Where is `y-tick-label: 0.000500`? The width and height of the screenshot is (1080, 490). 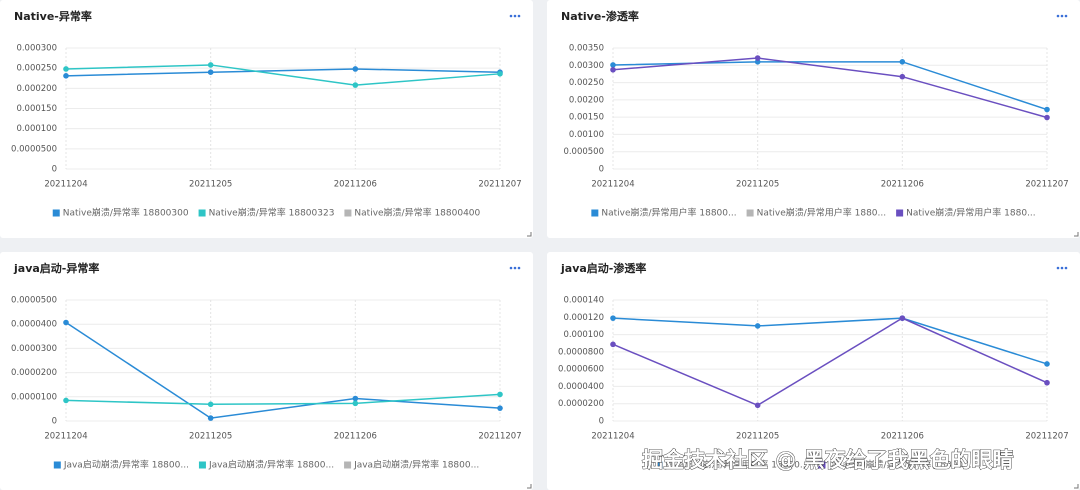 y-tick-label: 0.000500 is located at coordinates (583, 152).